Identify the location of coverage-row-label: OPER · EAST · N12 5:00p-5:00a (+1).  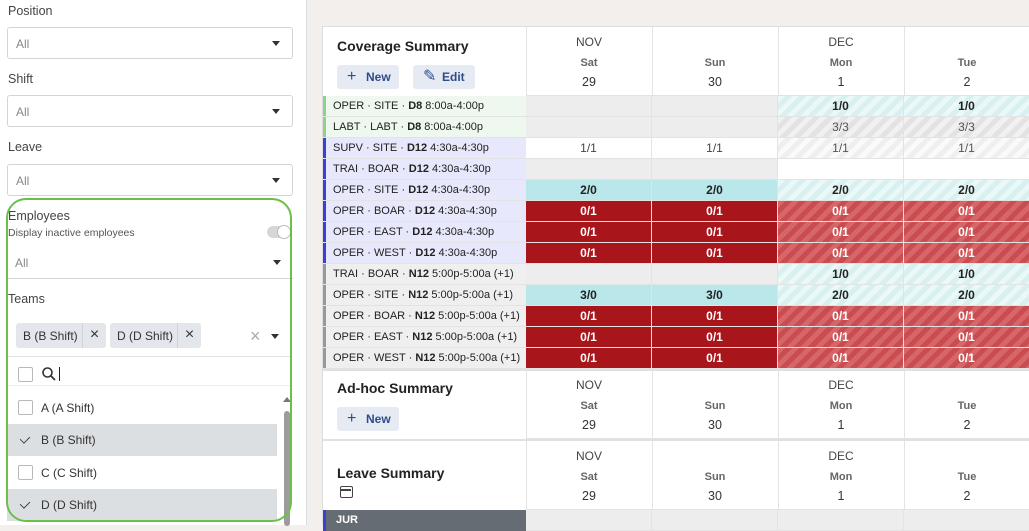
(424, 337).